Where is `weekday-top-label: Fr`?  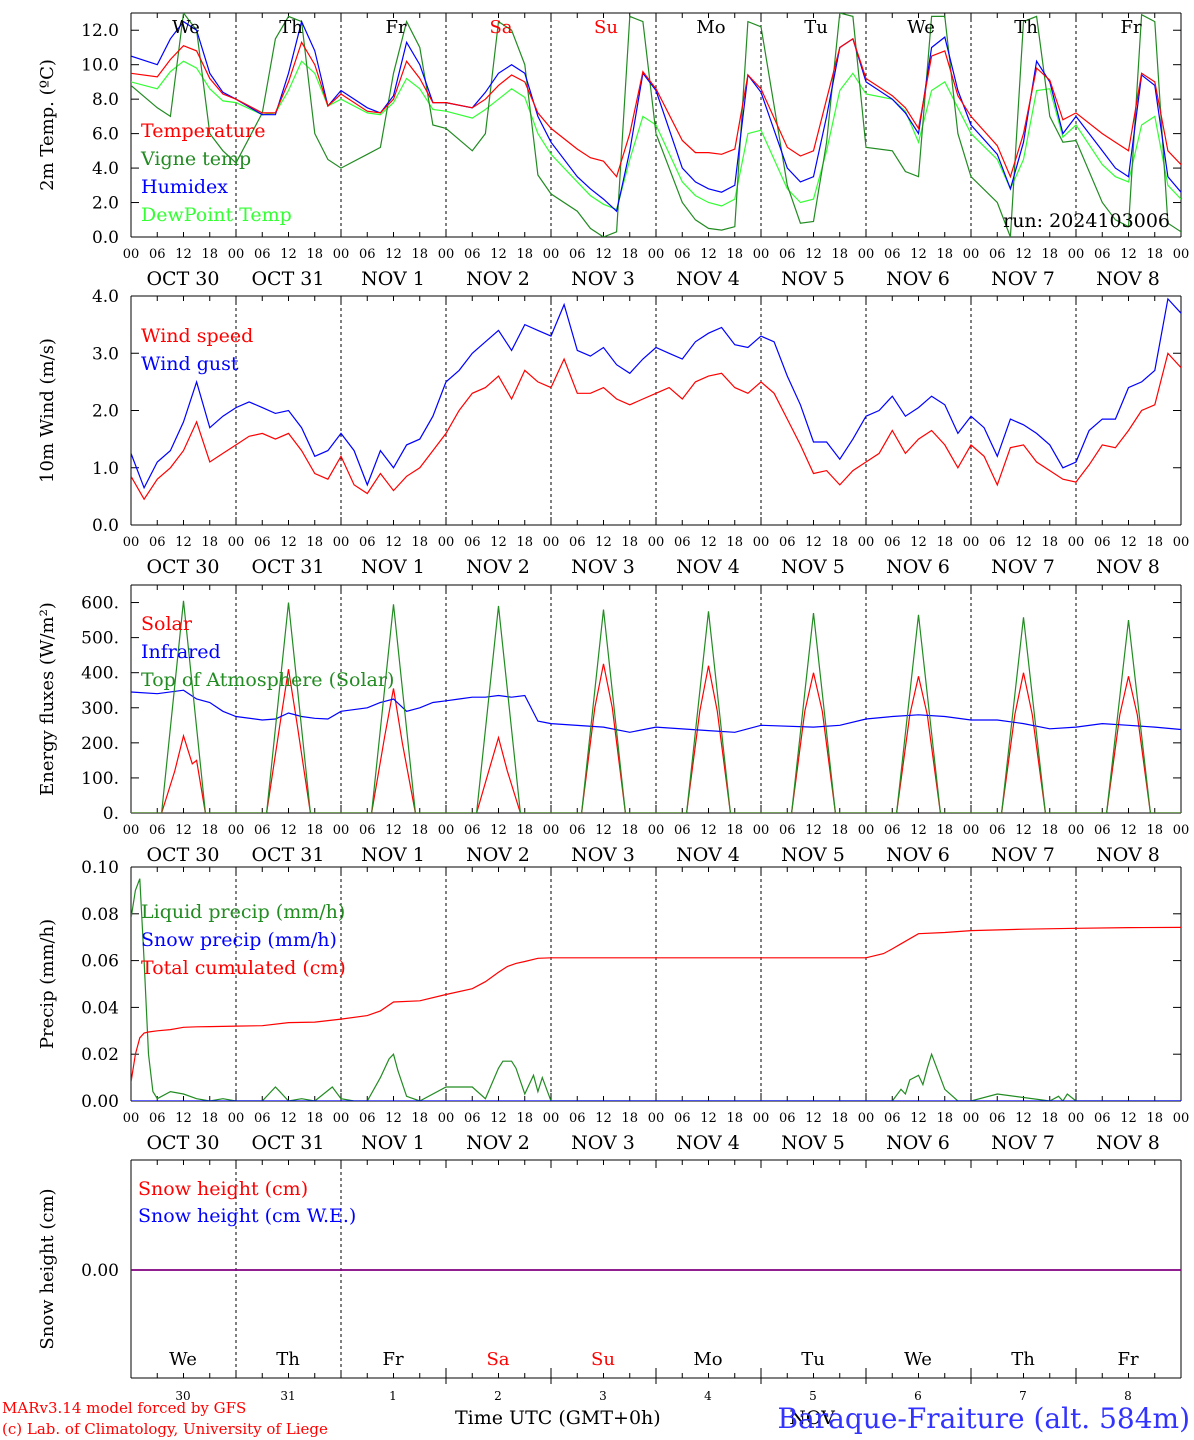
weekday-top-label: Fr is located at coordinates (1130, 27).